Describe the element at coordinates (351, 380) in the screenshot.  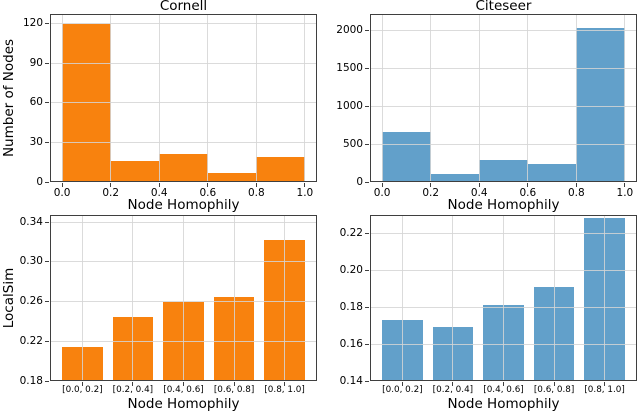
I see `y-tick-label: 0.14` at that location.